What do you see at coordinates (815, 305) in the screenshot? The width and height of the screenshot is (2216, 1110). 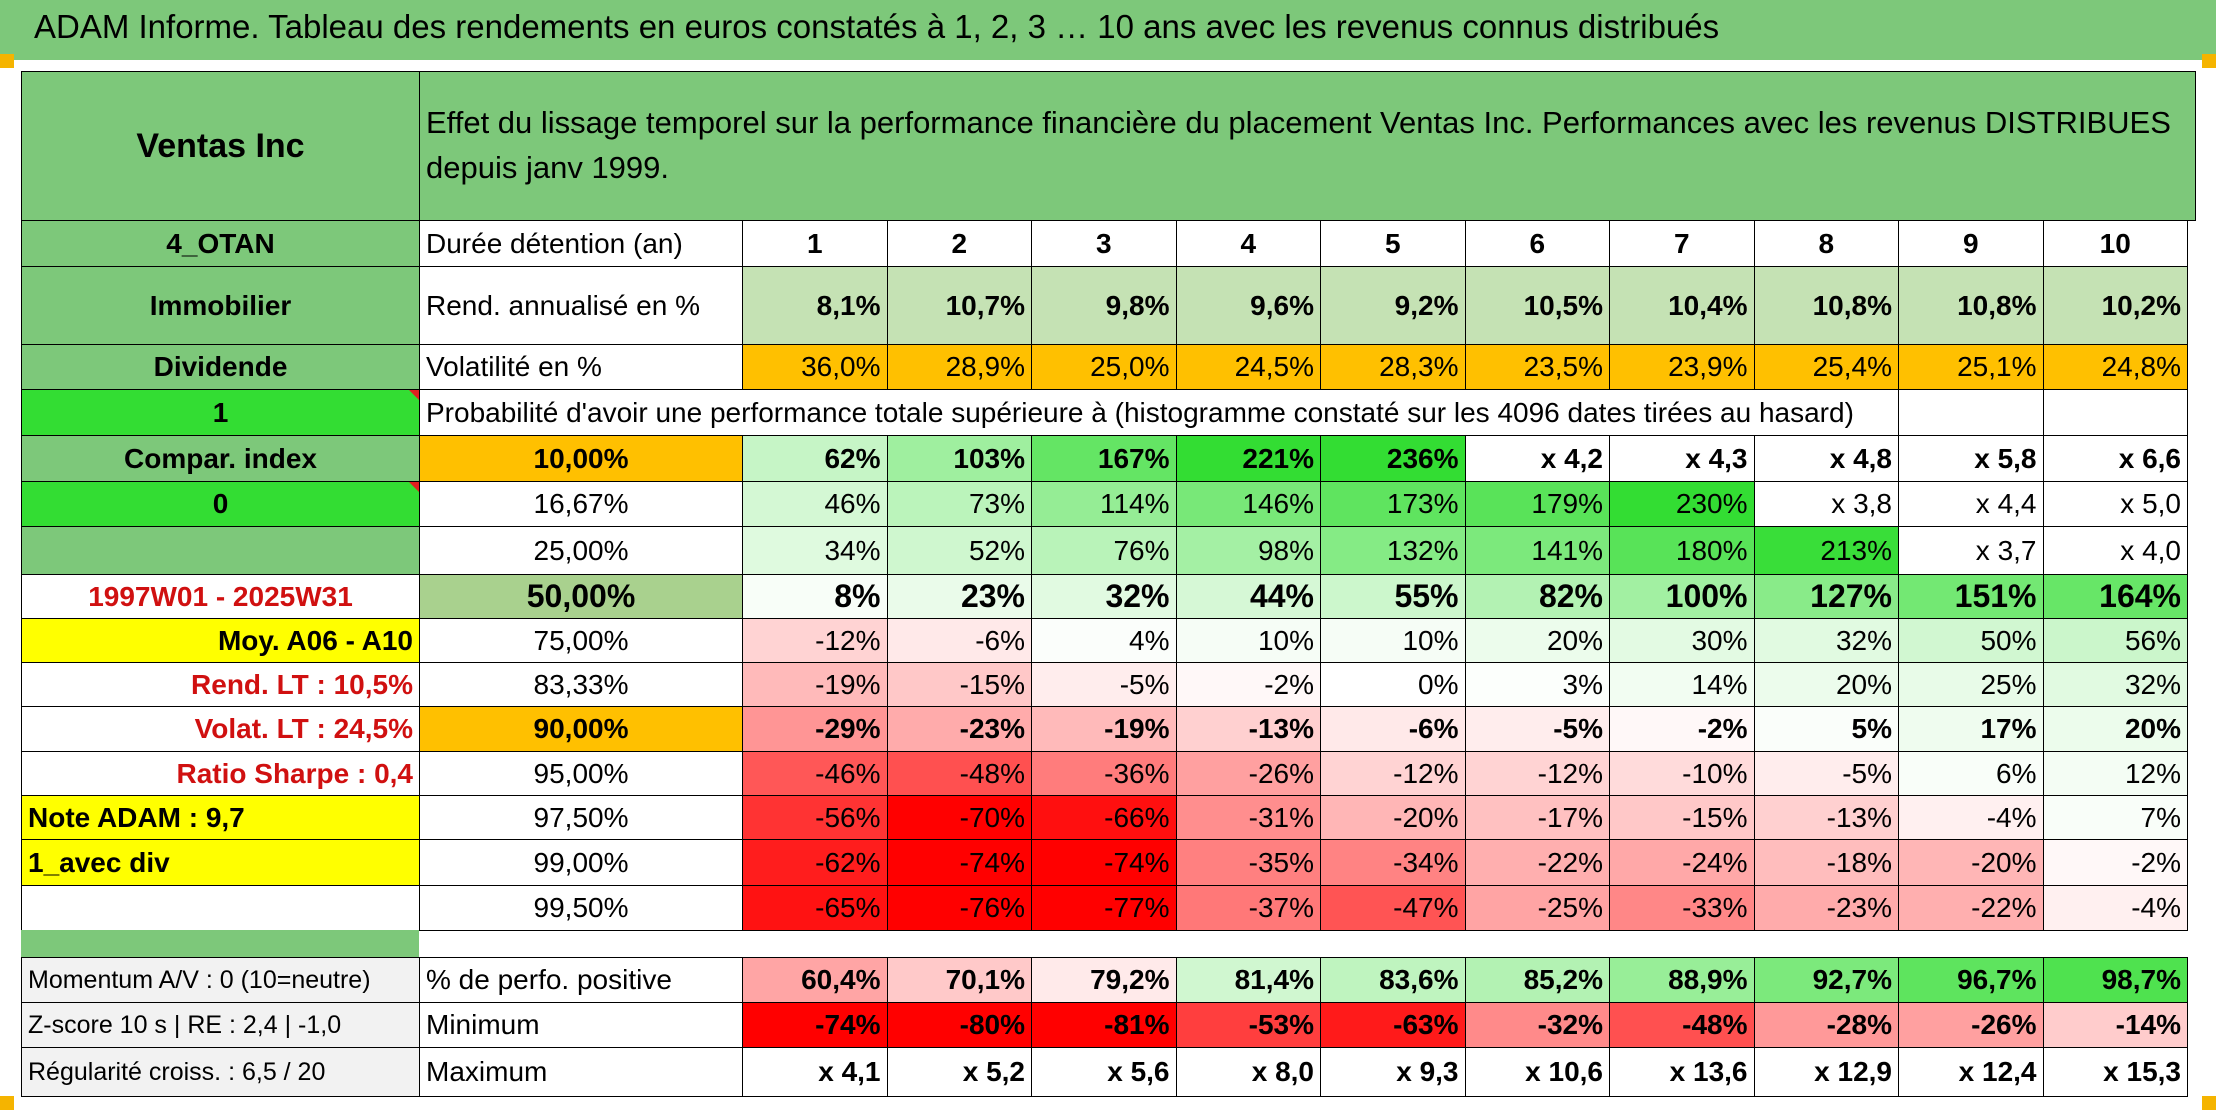 I see `rend-value: 8,1%` at bounding box center [815, 305].